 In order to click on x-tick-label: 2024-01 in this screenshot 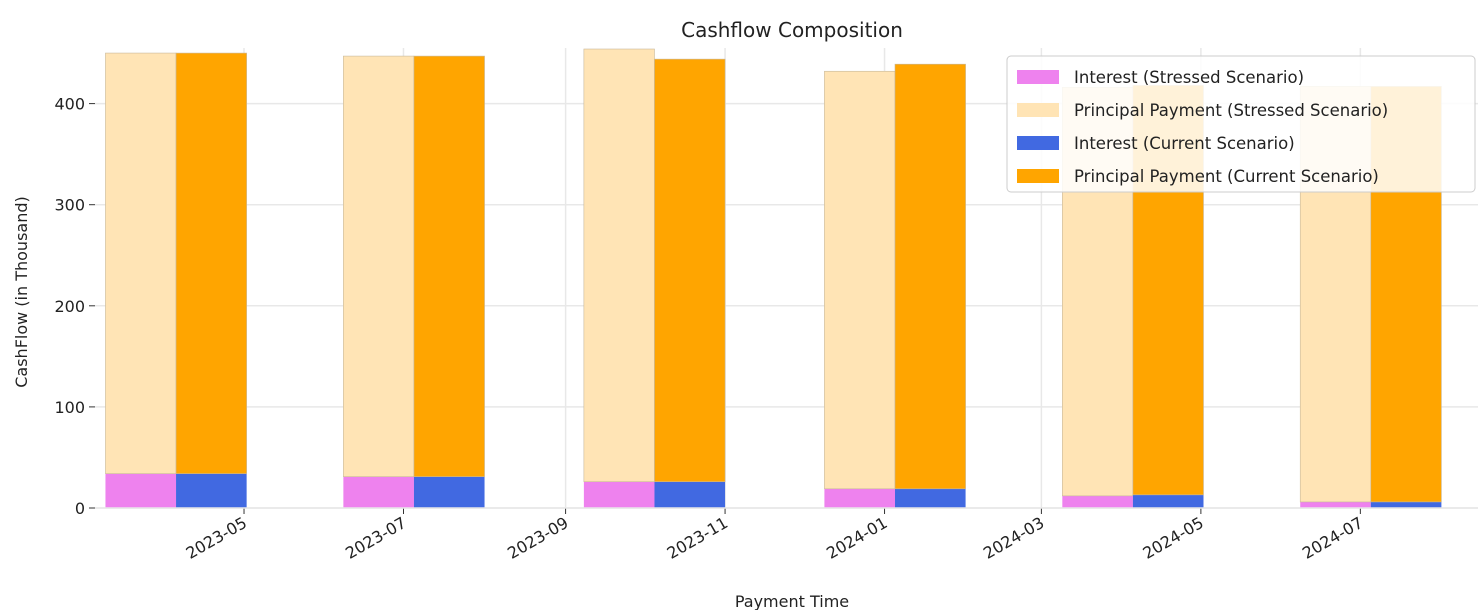, I will do `click(856, 538)`.